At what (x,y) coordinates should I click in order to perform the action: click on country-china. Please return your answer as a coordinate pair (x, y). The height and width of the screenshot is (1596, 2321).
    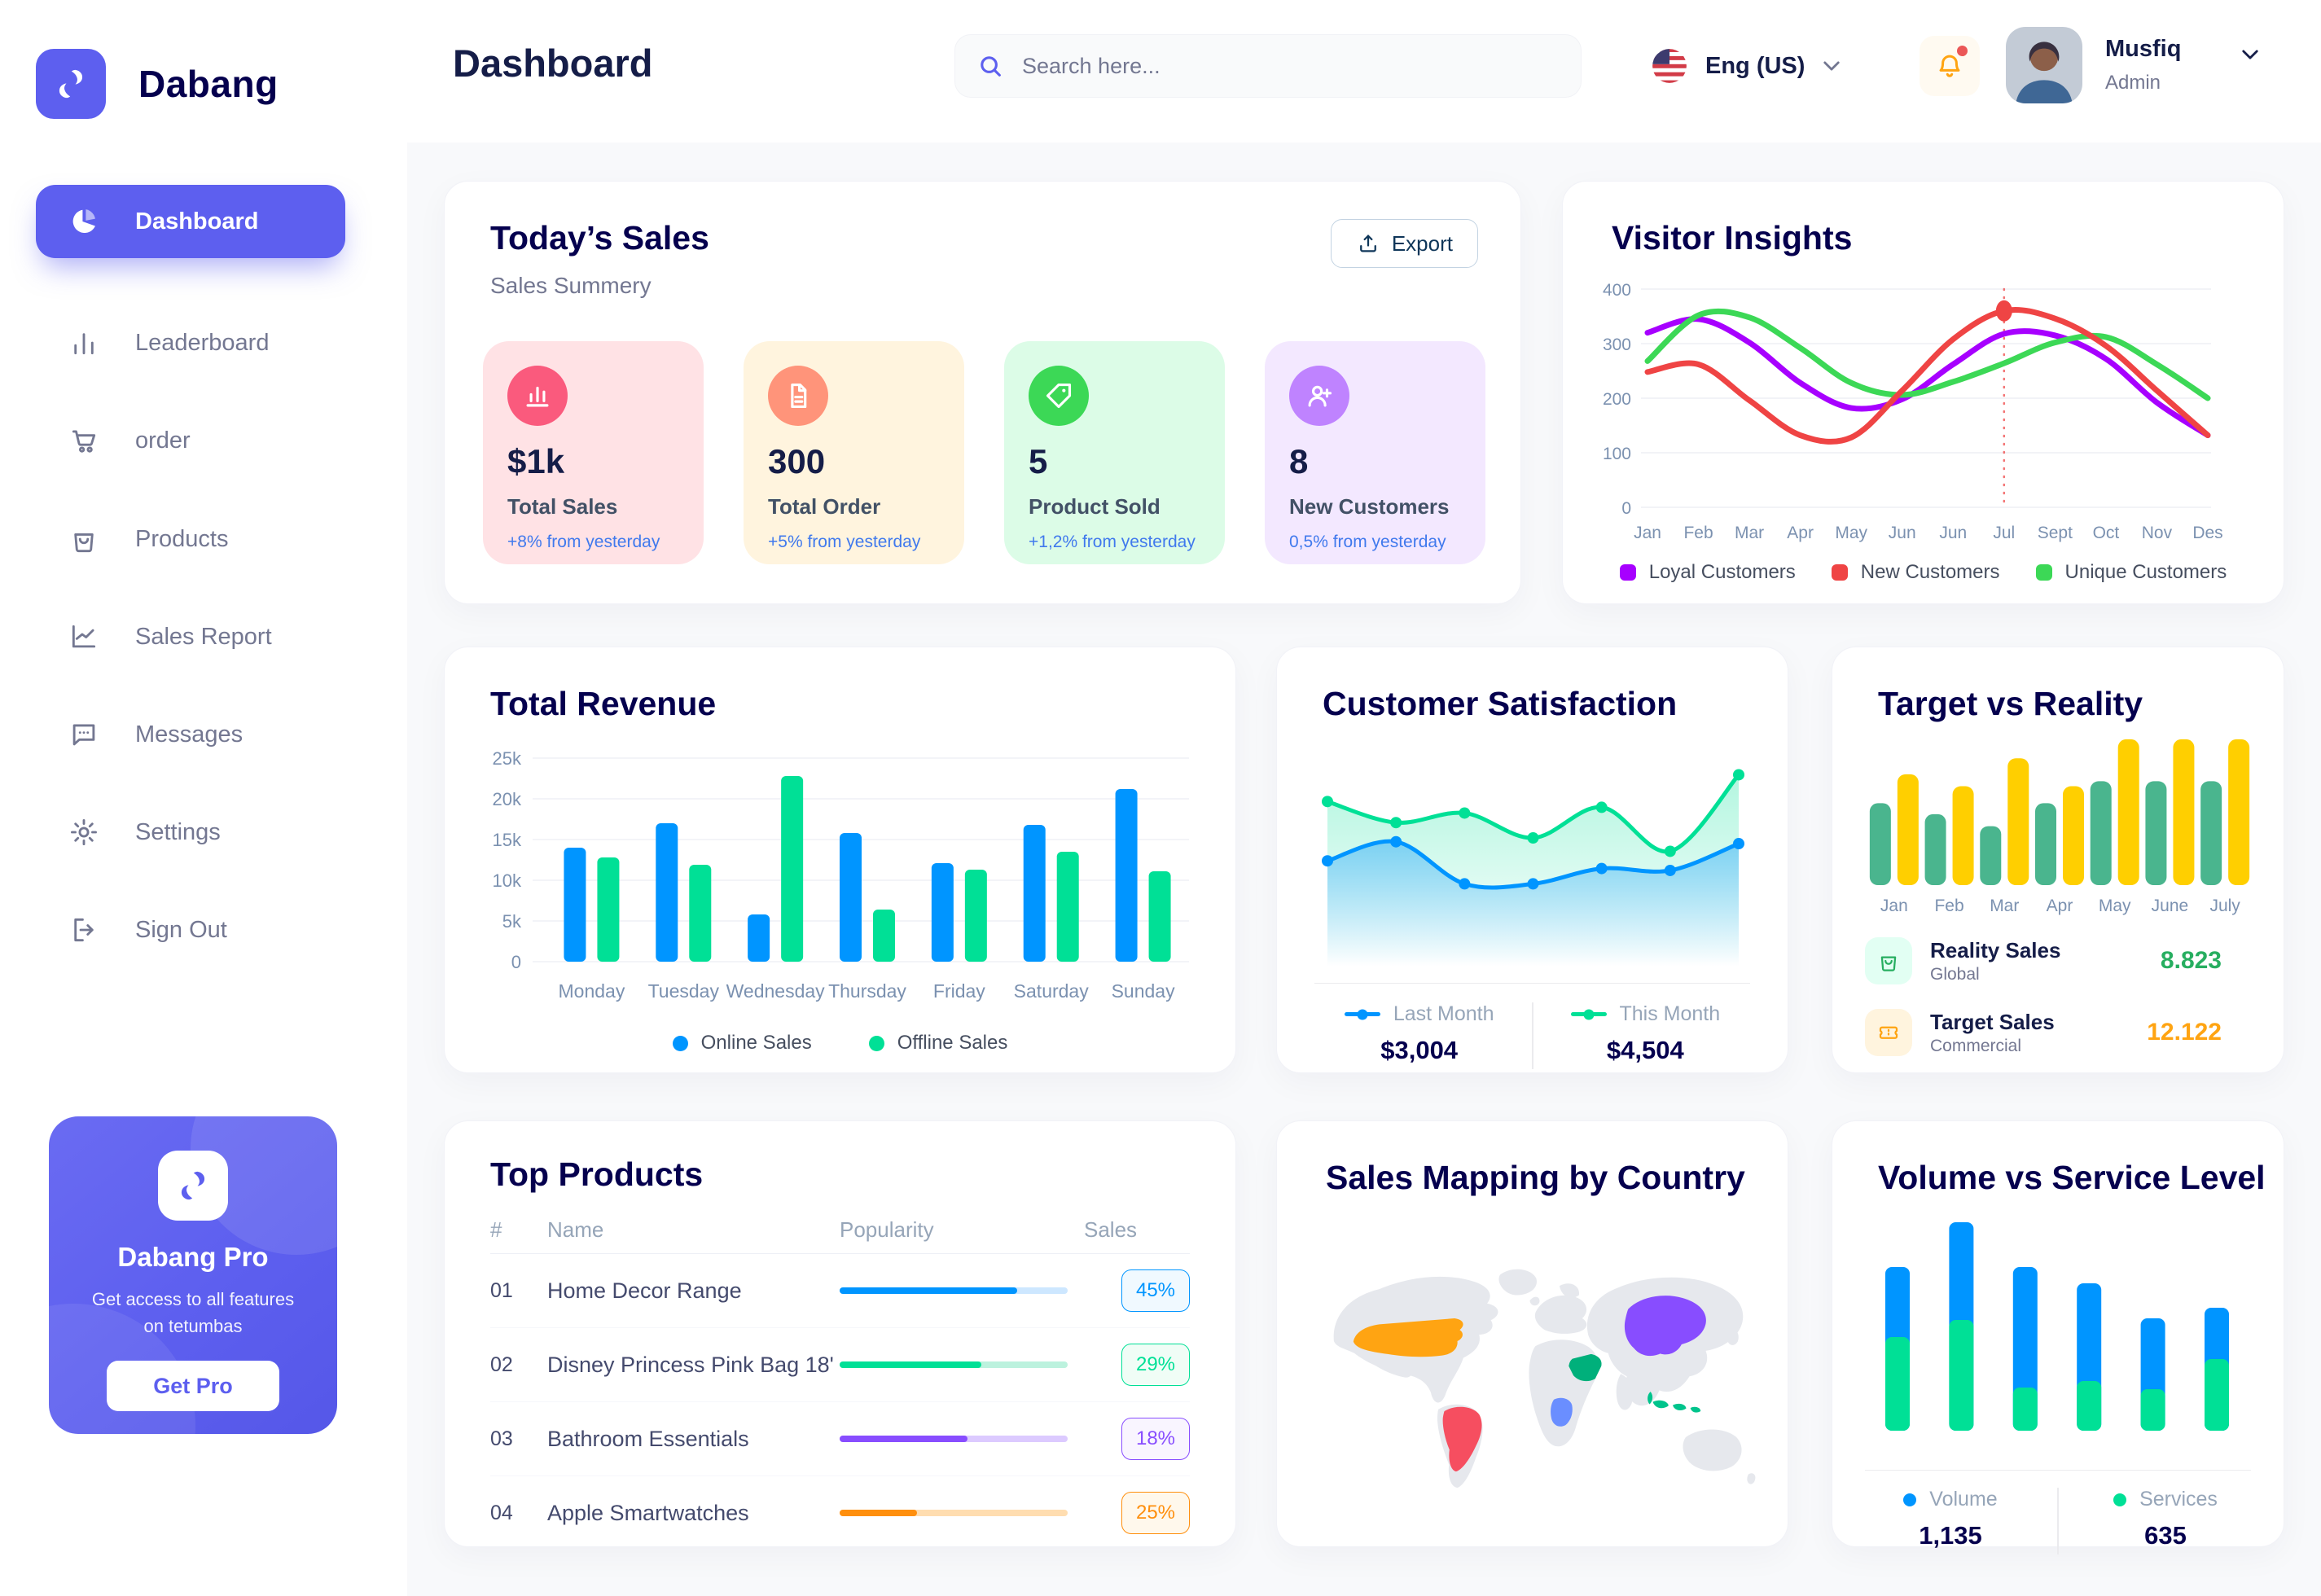
    Looking at the image, I should click on (1665, 1326).